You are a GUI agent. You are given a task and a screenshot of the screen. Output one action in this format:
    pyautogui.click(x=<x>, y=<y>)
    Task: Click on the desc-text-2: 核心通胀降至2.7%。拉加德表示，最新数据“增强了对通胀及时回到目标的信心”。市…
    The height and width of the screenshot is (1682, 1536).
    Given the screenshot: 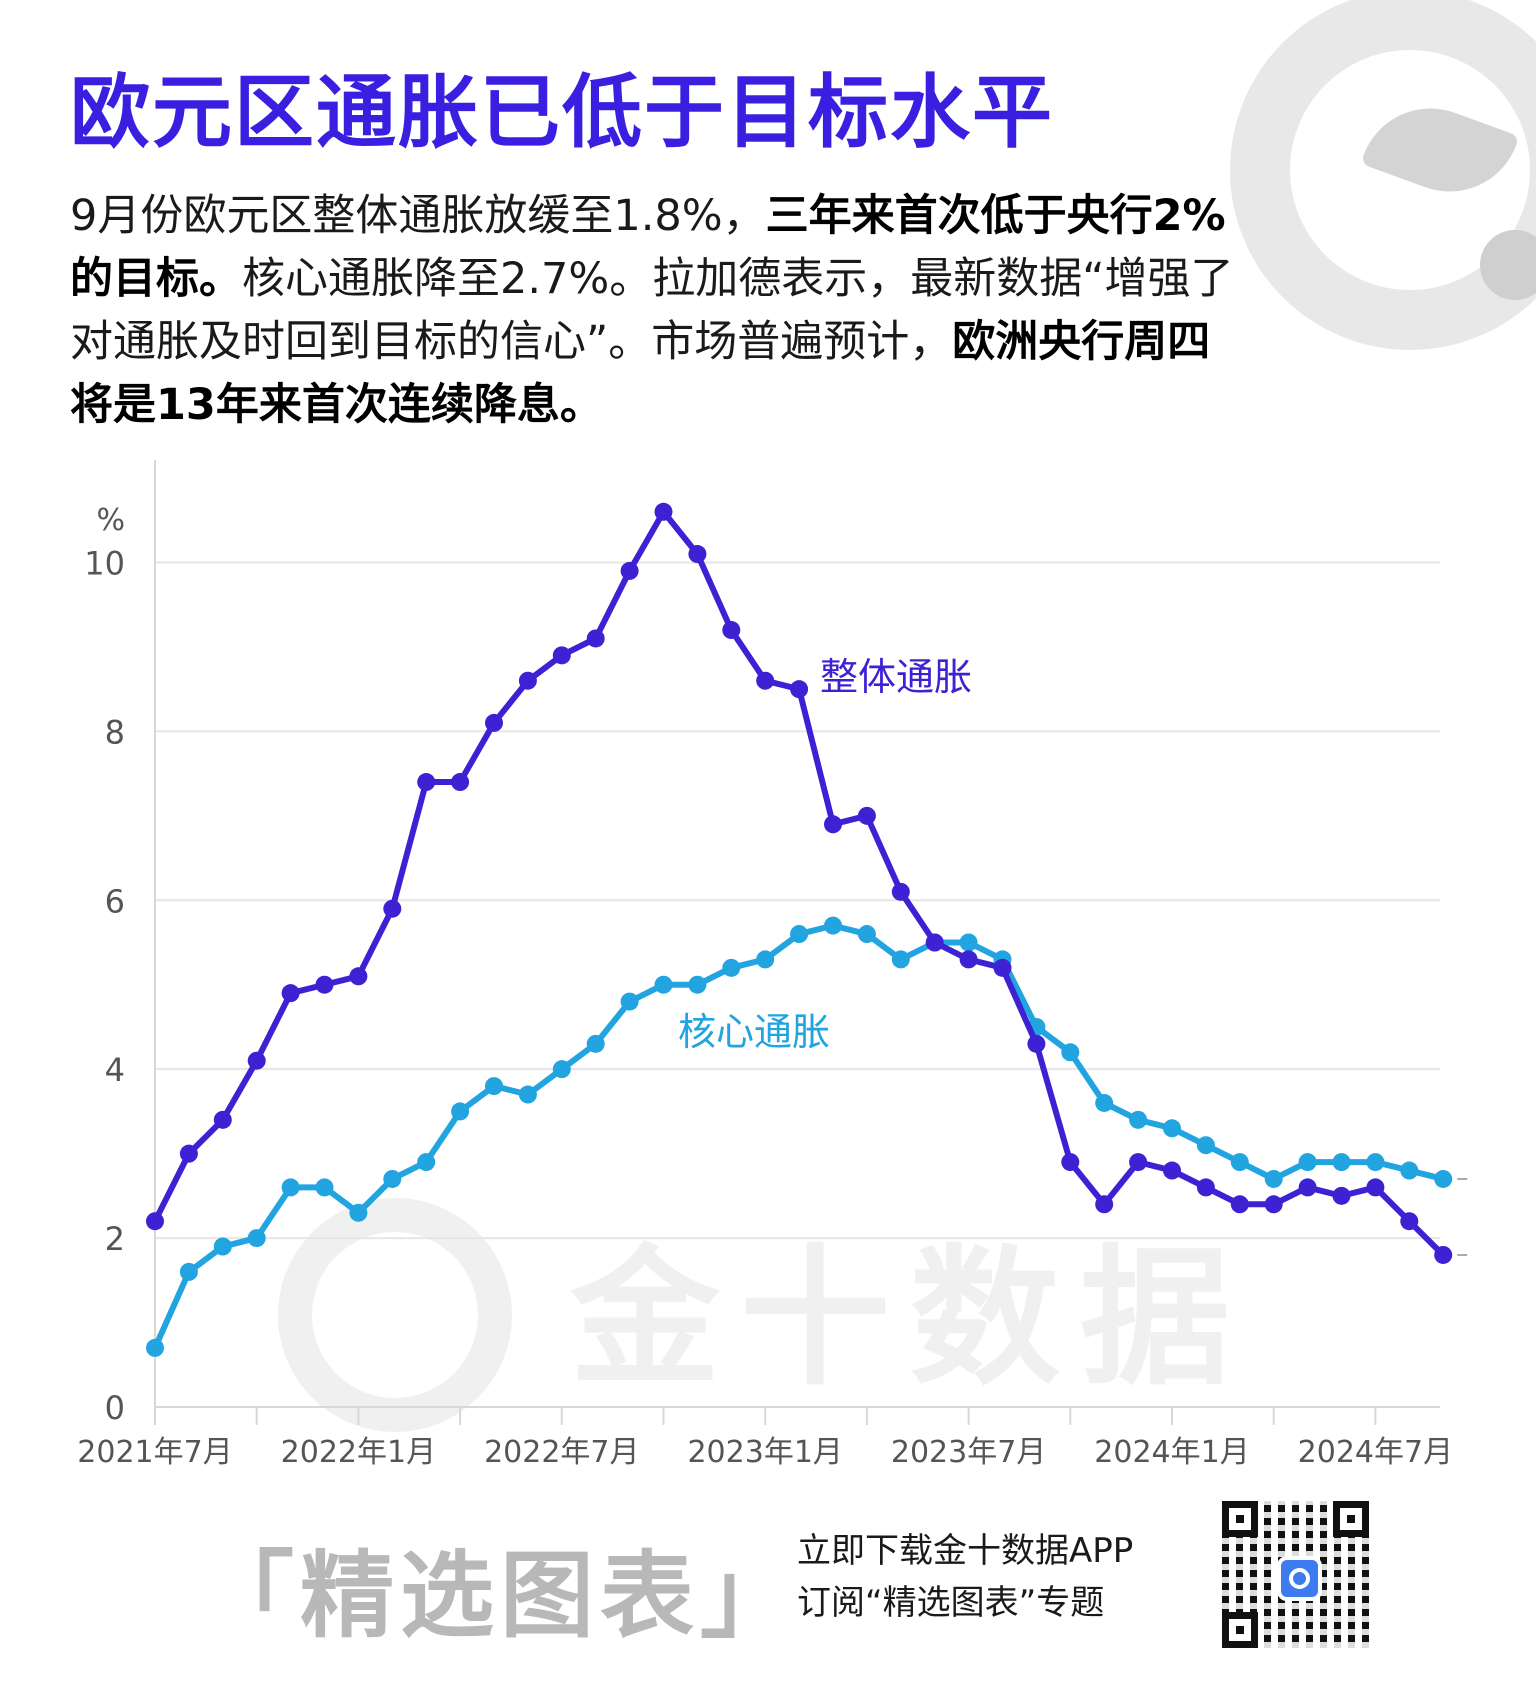 What is the action you would take?
    pyautogui.click(x=652, y=310)
    